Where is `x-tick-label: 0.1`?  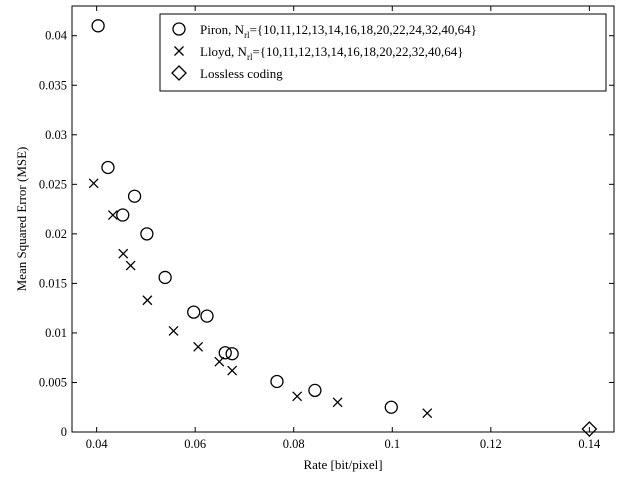
x-tick-label: 0.1 is located at coordinates (392, 444).